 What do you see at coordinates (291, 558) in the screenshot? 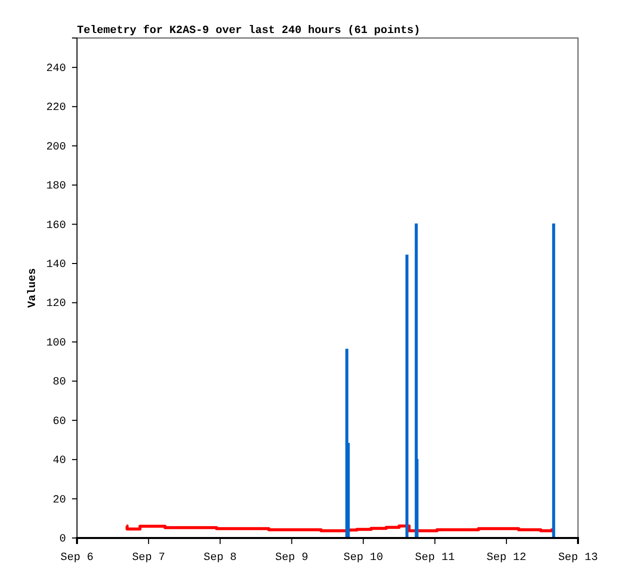
I see `x-tick-label: Sep 9` at bounding box center [291, 558].